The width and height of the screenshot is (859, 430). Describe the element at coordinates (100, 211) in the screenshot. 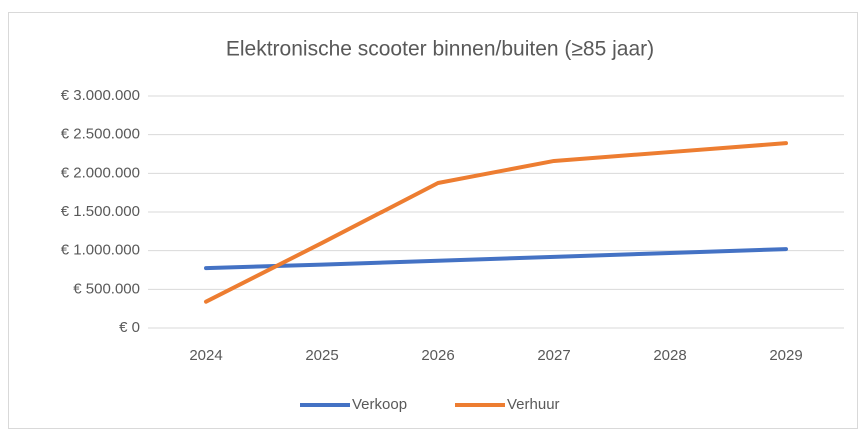

I see `y-tick-label: € 1.500.000` at that location.